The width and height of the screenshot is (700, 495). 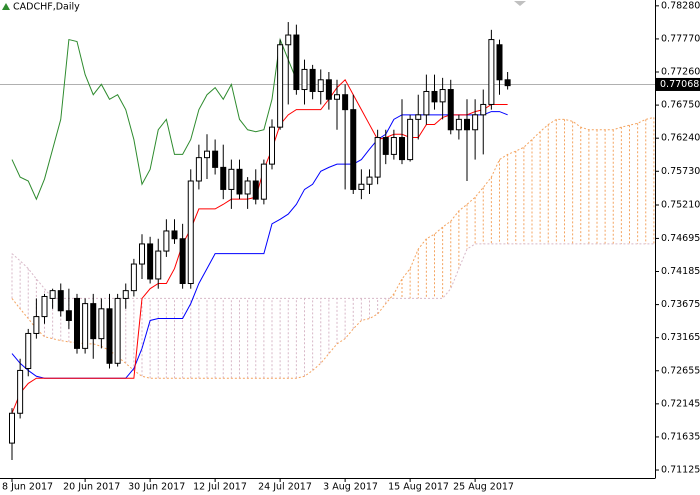 I want to click on chikou-line, so click(x=154, y=119).